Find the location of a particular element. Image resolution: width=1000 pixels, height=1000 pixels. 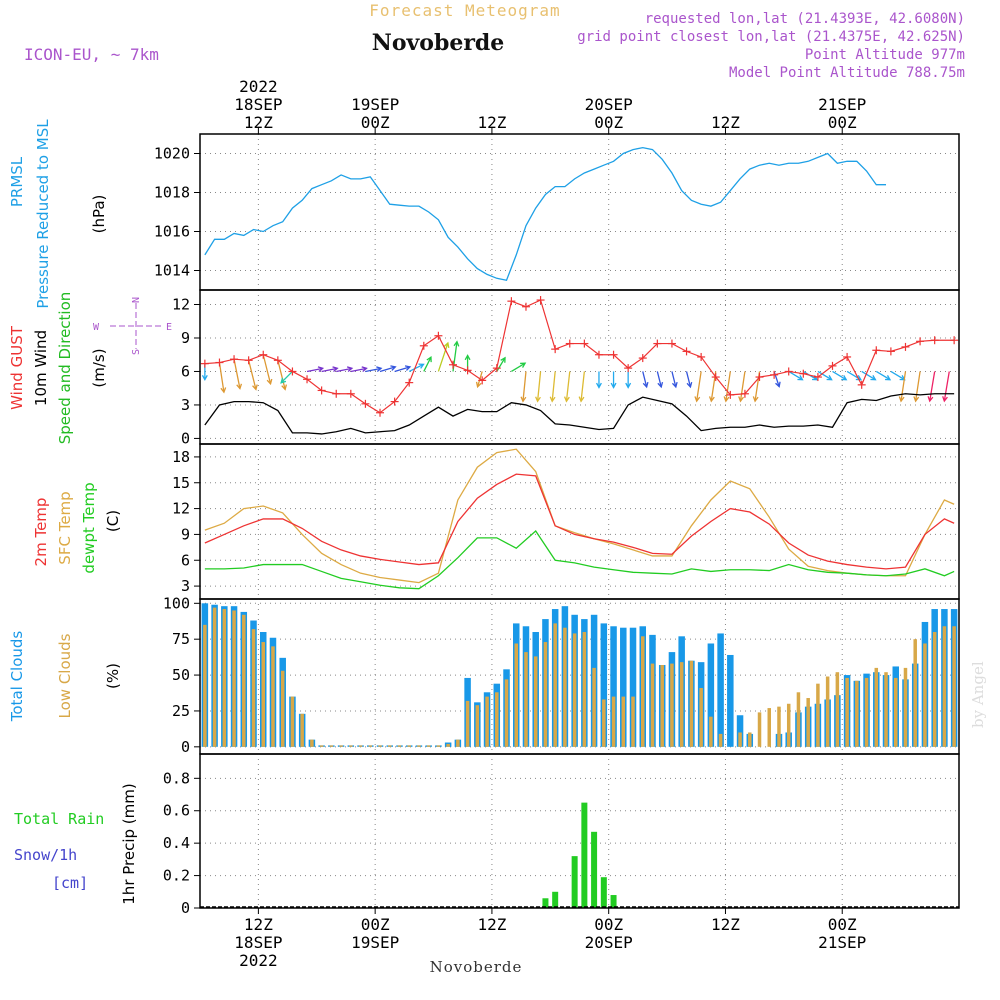

ylabel-total-clouds: Total Clouds is located at coordinates (17, 677).